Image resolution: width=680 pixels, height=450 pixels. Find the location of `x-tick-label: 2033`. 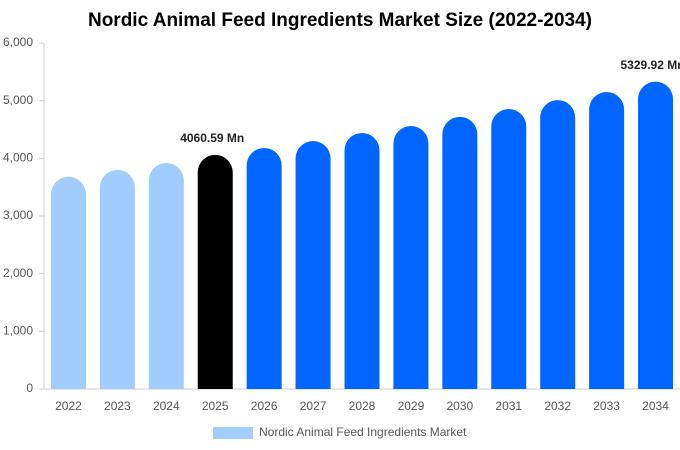

x-tick-label: 2033 is located at coordinates (606, 406).